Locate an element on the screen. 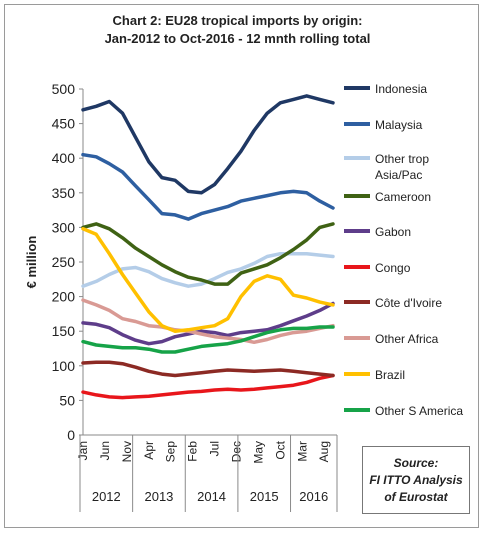  x-tick-label: Jun is located at coordinates (105, 450).